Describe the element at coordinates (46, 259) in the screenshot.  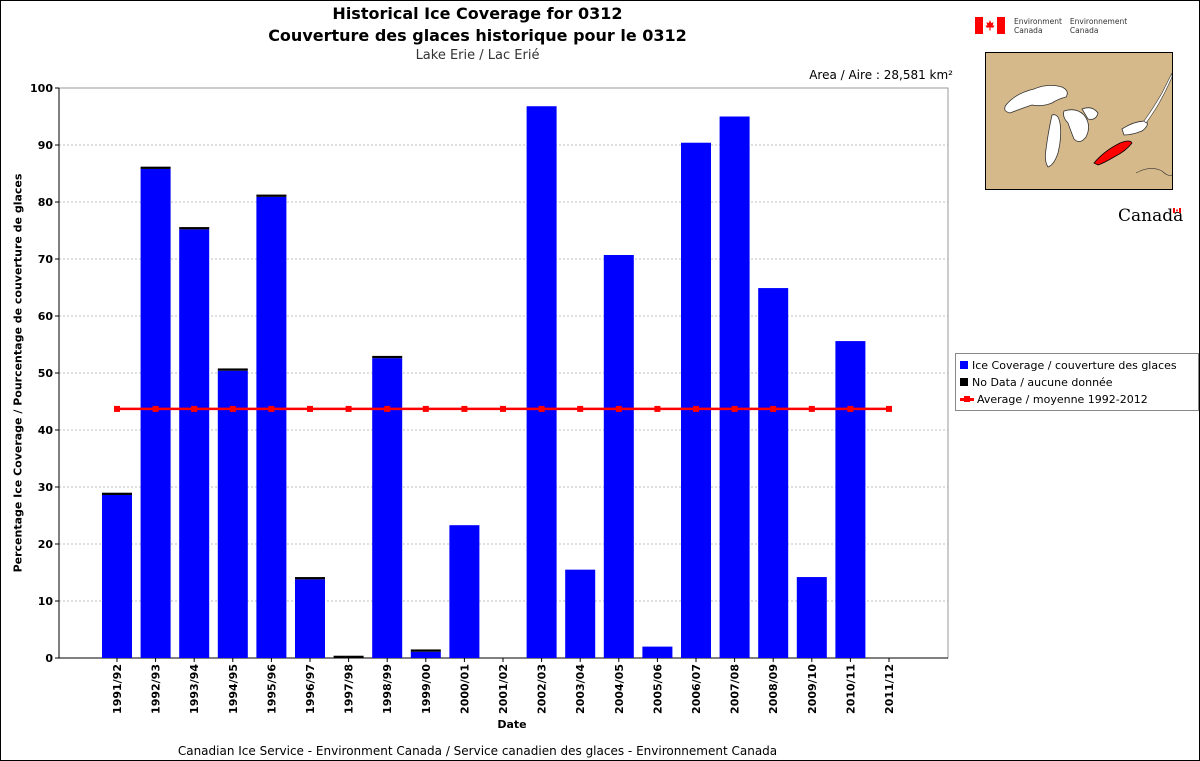
I see `y-tick-label: 70` at that location.